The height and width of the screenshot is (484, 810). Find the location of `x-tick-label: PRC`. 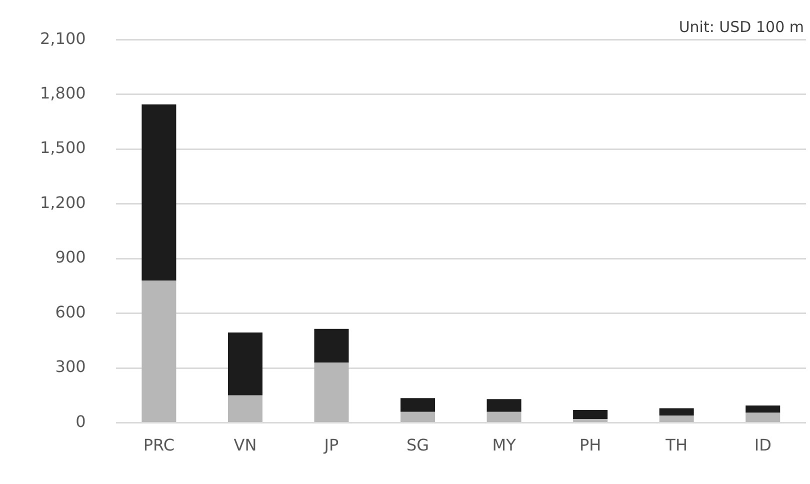

x-tick-label: PRC is located at coordinates (159, 445).